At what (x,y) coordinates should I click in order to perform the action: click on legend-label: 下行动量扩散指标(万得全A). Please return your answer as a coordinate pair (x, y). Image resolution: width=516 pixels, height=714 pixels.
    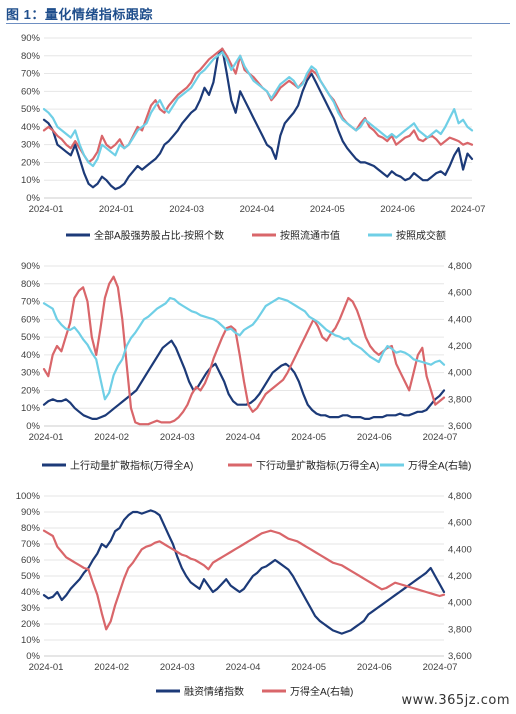
    Looking at the image, I should click on (317, 465).